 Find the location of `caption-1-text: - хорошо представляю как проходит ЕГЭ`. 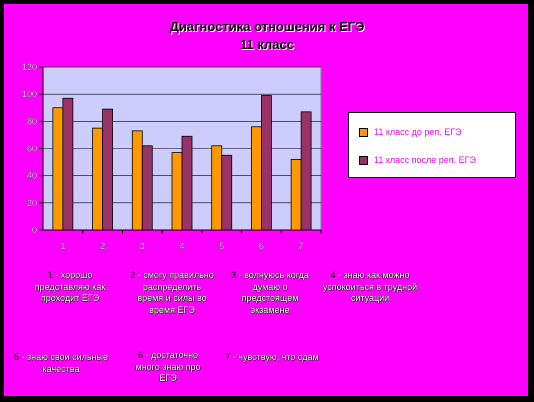

caption-1-text: - хорошо представляю как проходит ЕГЭ is located at coordinates (70, 286).